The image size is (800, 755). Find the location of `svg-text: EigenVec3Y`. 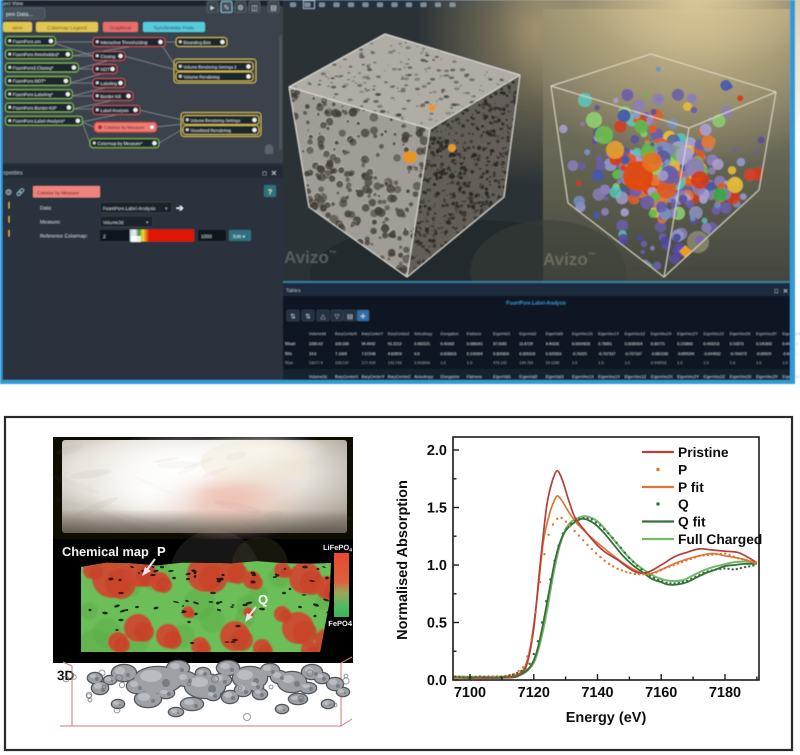

svg-text: EigenVec3Y is located at coordinates (766, 334).